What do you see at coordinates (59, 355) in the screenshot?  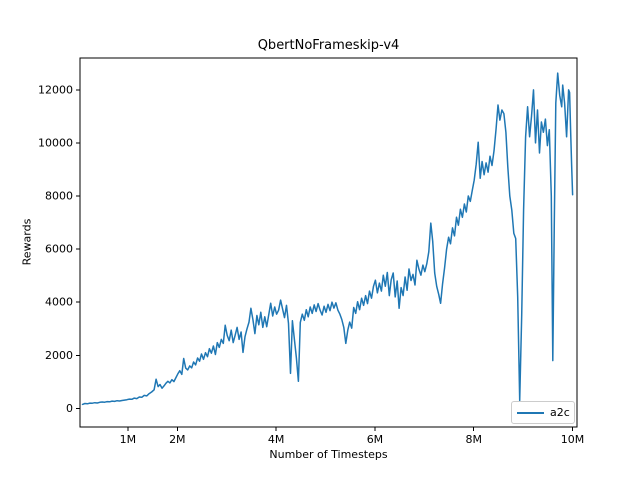 I see `y-tick-label: 2000` at bounding box center [59, 355].